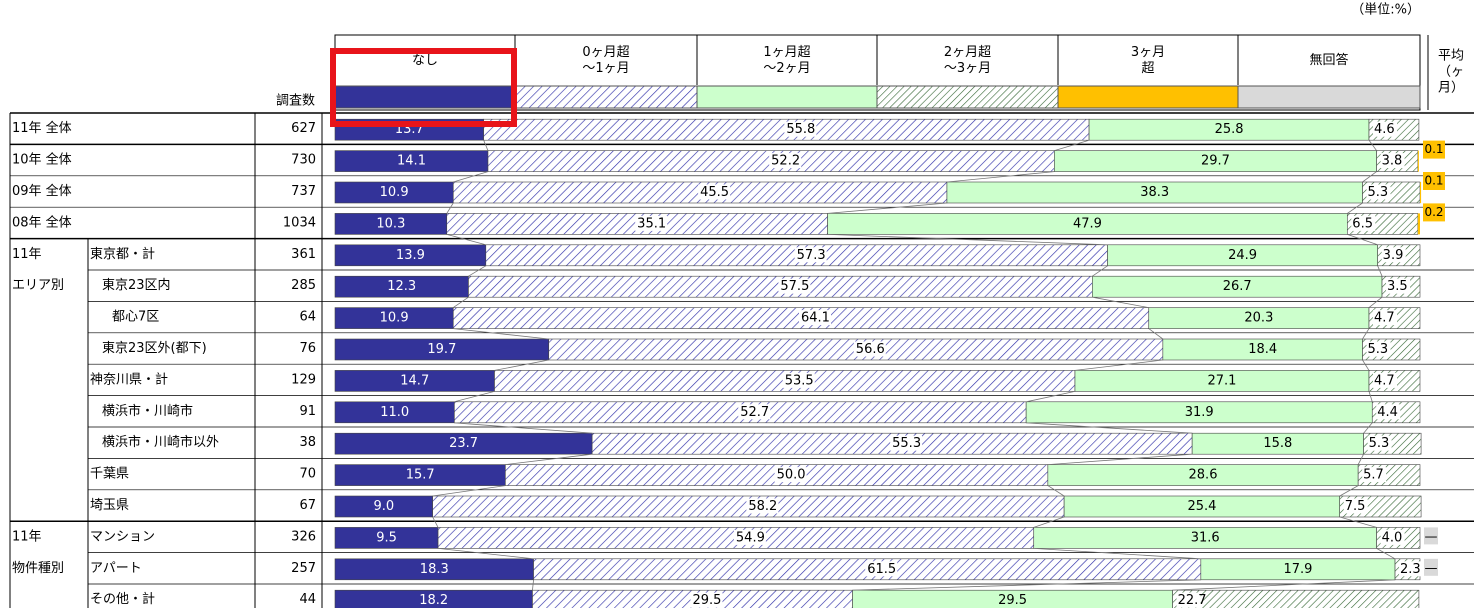 The width and height of the screenshot is (1474, 608). What do you see at coordinates (714, 192) in the screenshot?
I see `value-label: 45.5` at bounding box center [714, 192].